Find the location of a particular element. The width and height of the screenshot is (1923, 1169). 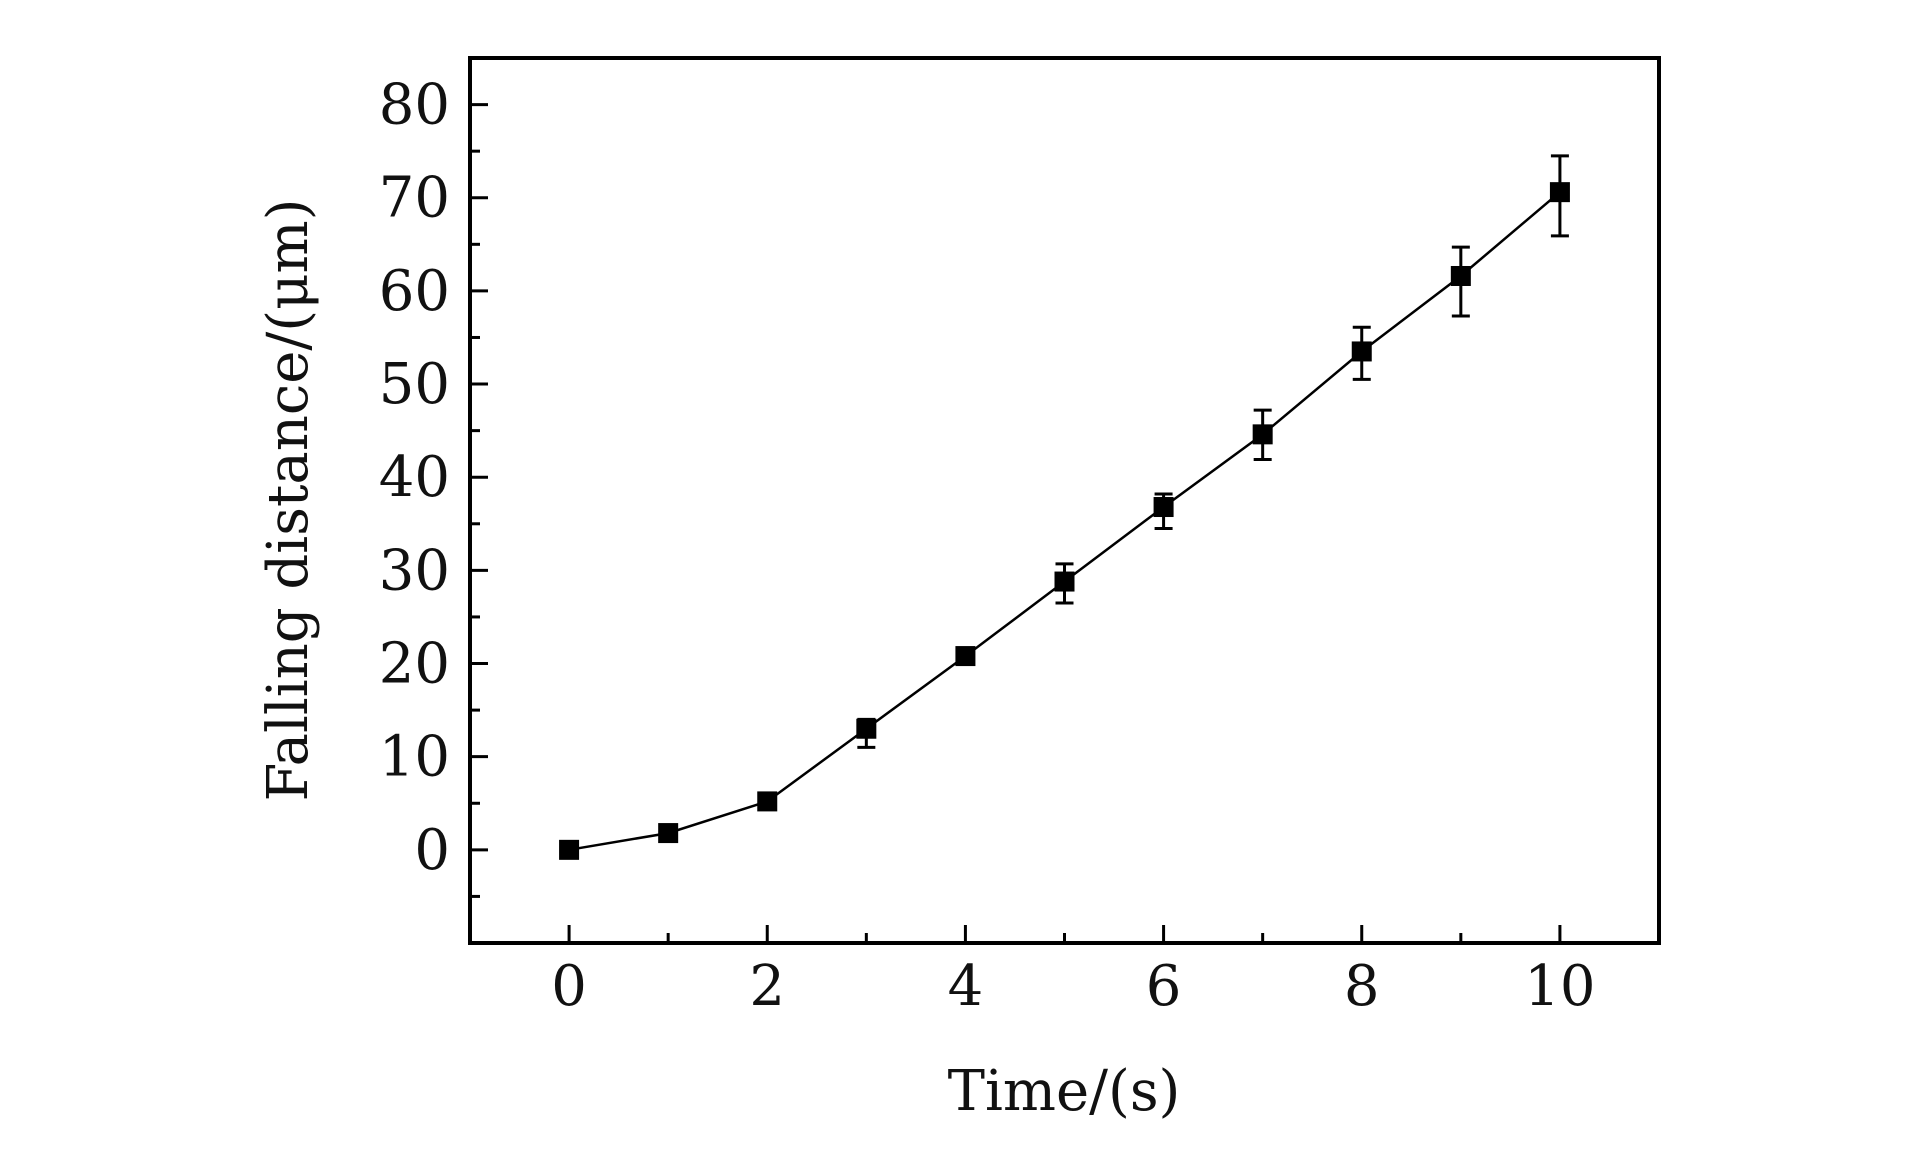

y-tick-label: 70 is located at coordinates (414, 198).